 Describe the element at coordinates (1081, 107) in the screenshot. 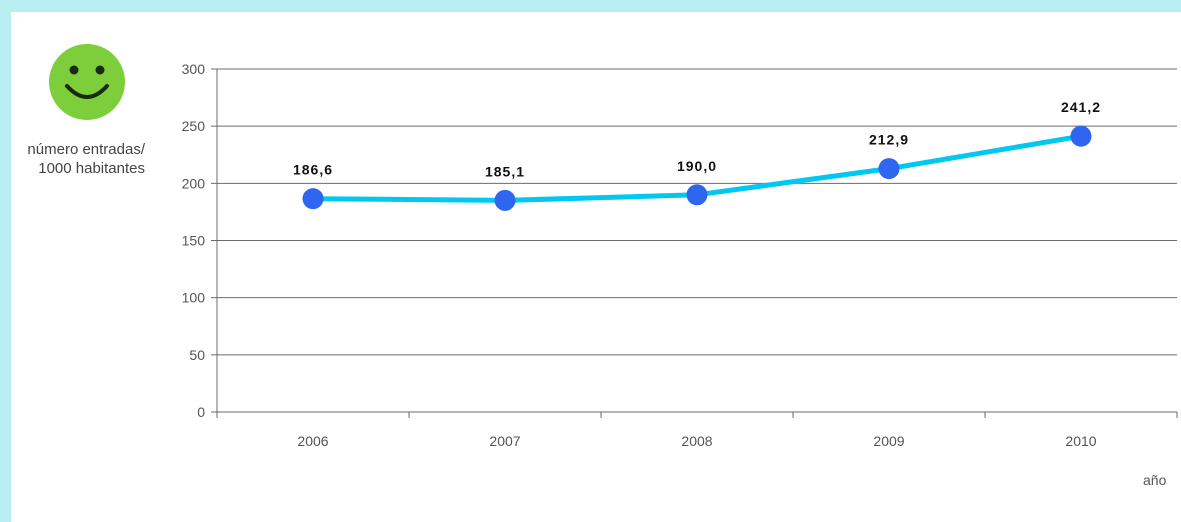

I see `data-label: 241,2` at that location.